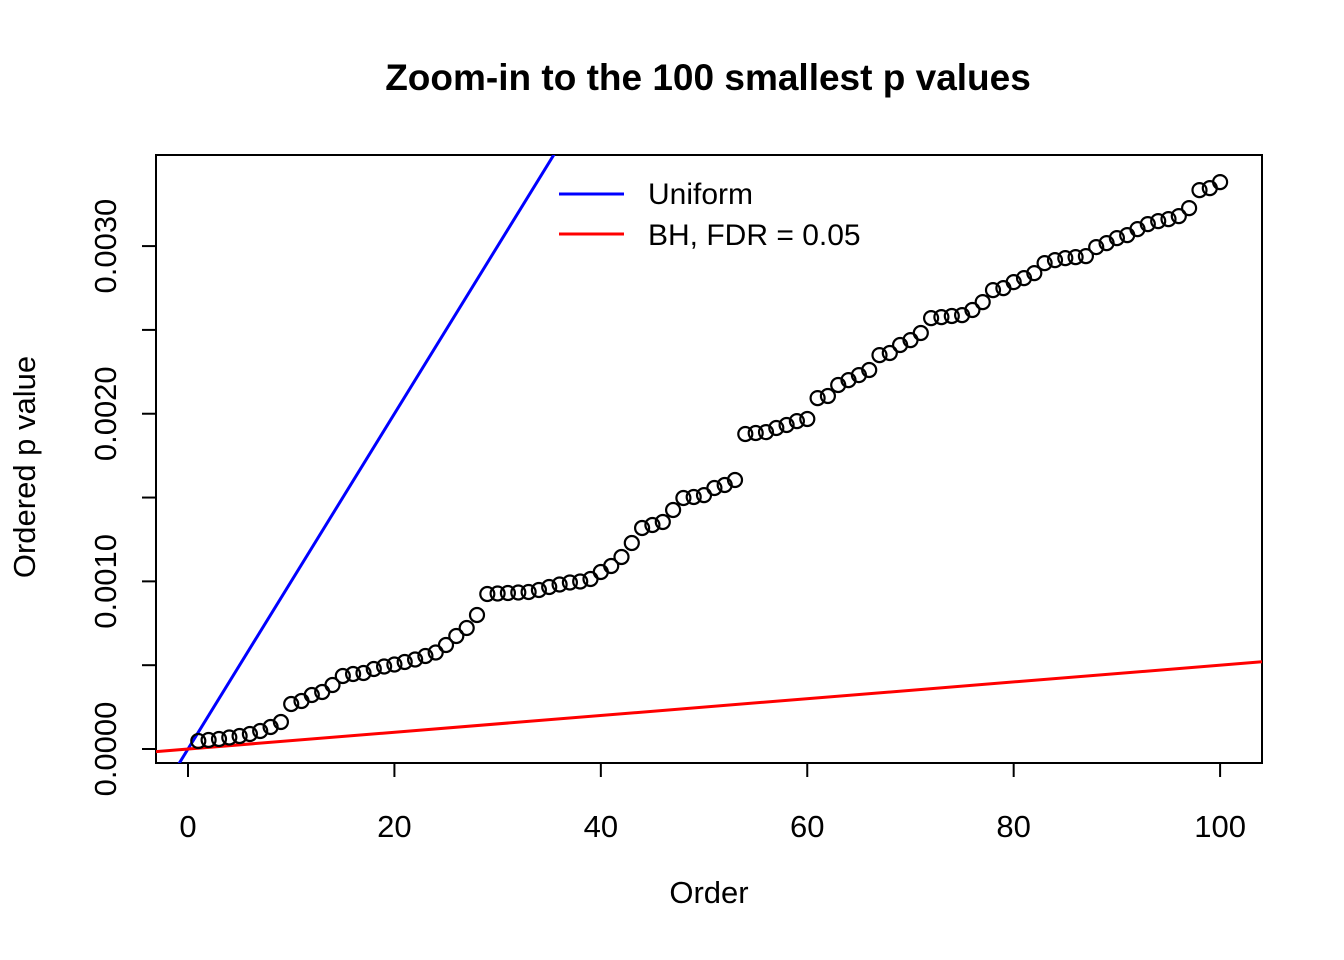  I want to click on y-tick-label: 0.0030, so click(105, 246).